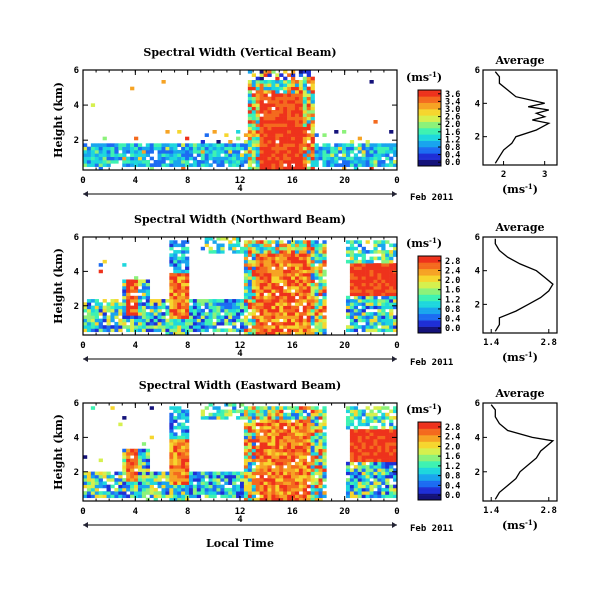  I want to click on date-label: Feb 2011, so click(431, 198).